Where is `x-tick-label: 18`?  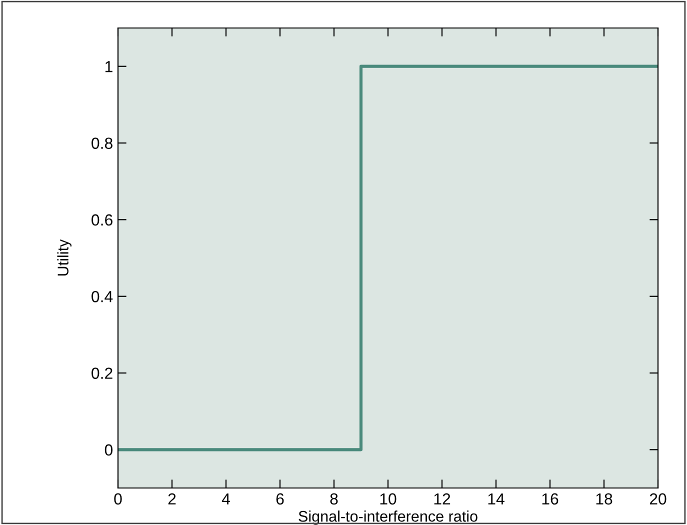
x-tick-label: 18 is located at coordinates (604, 499).